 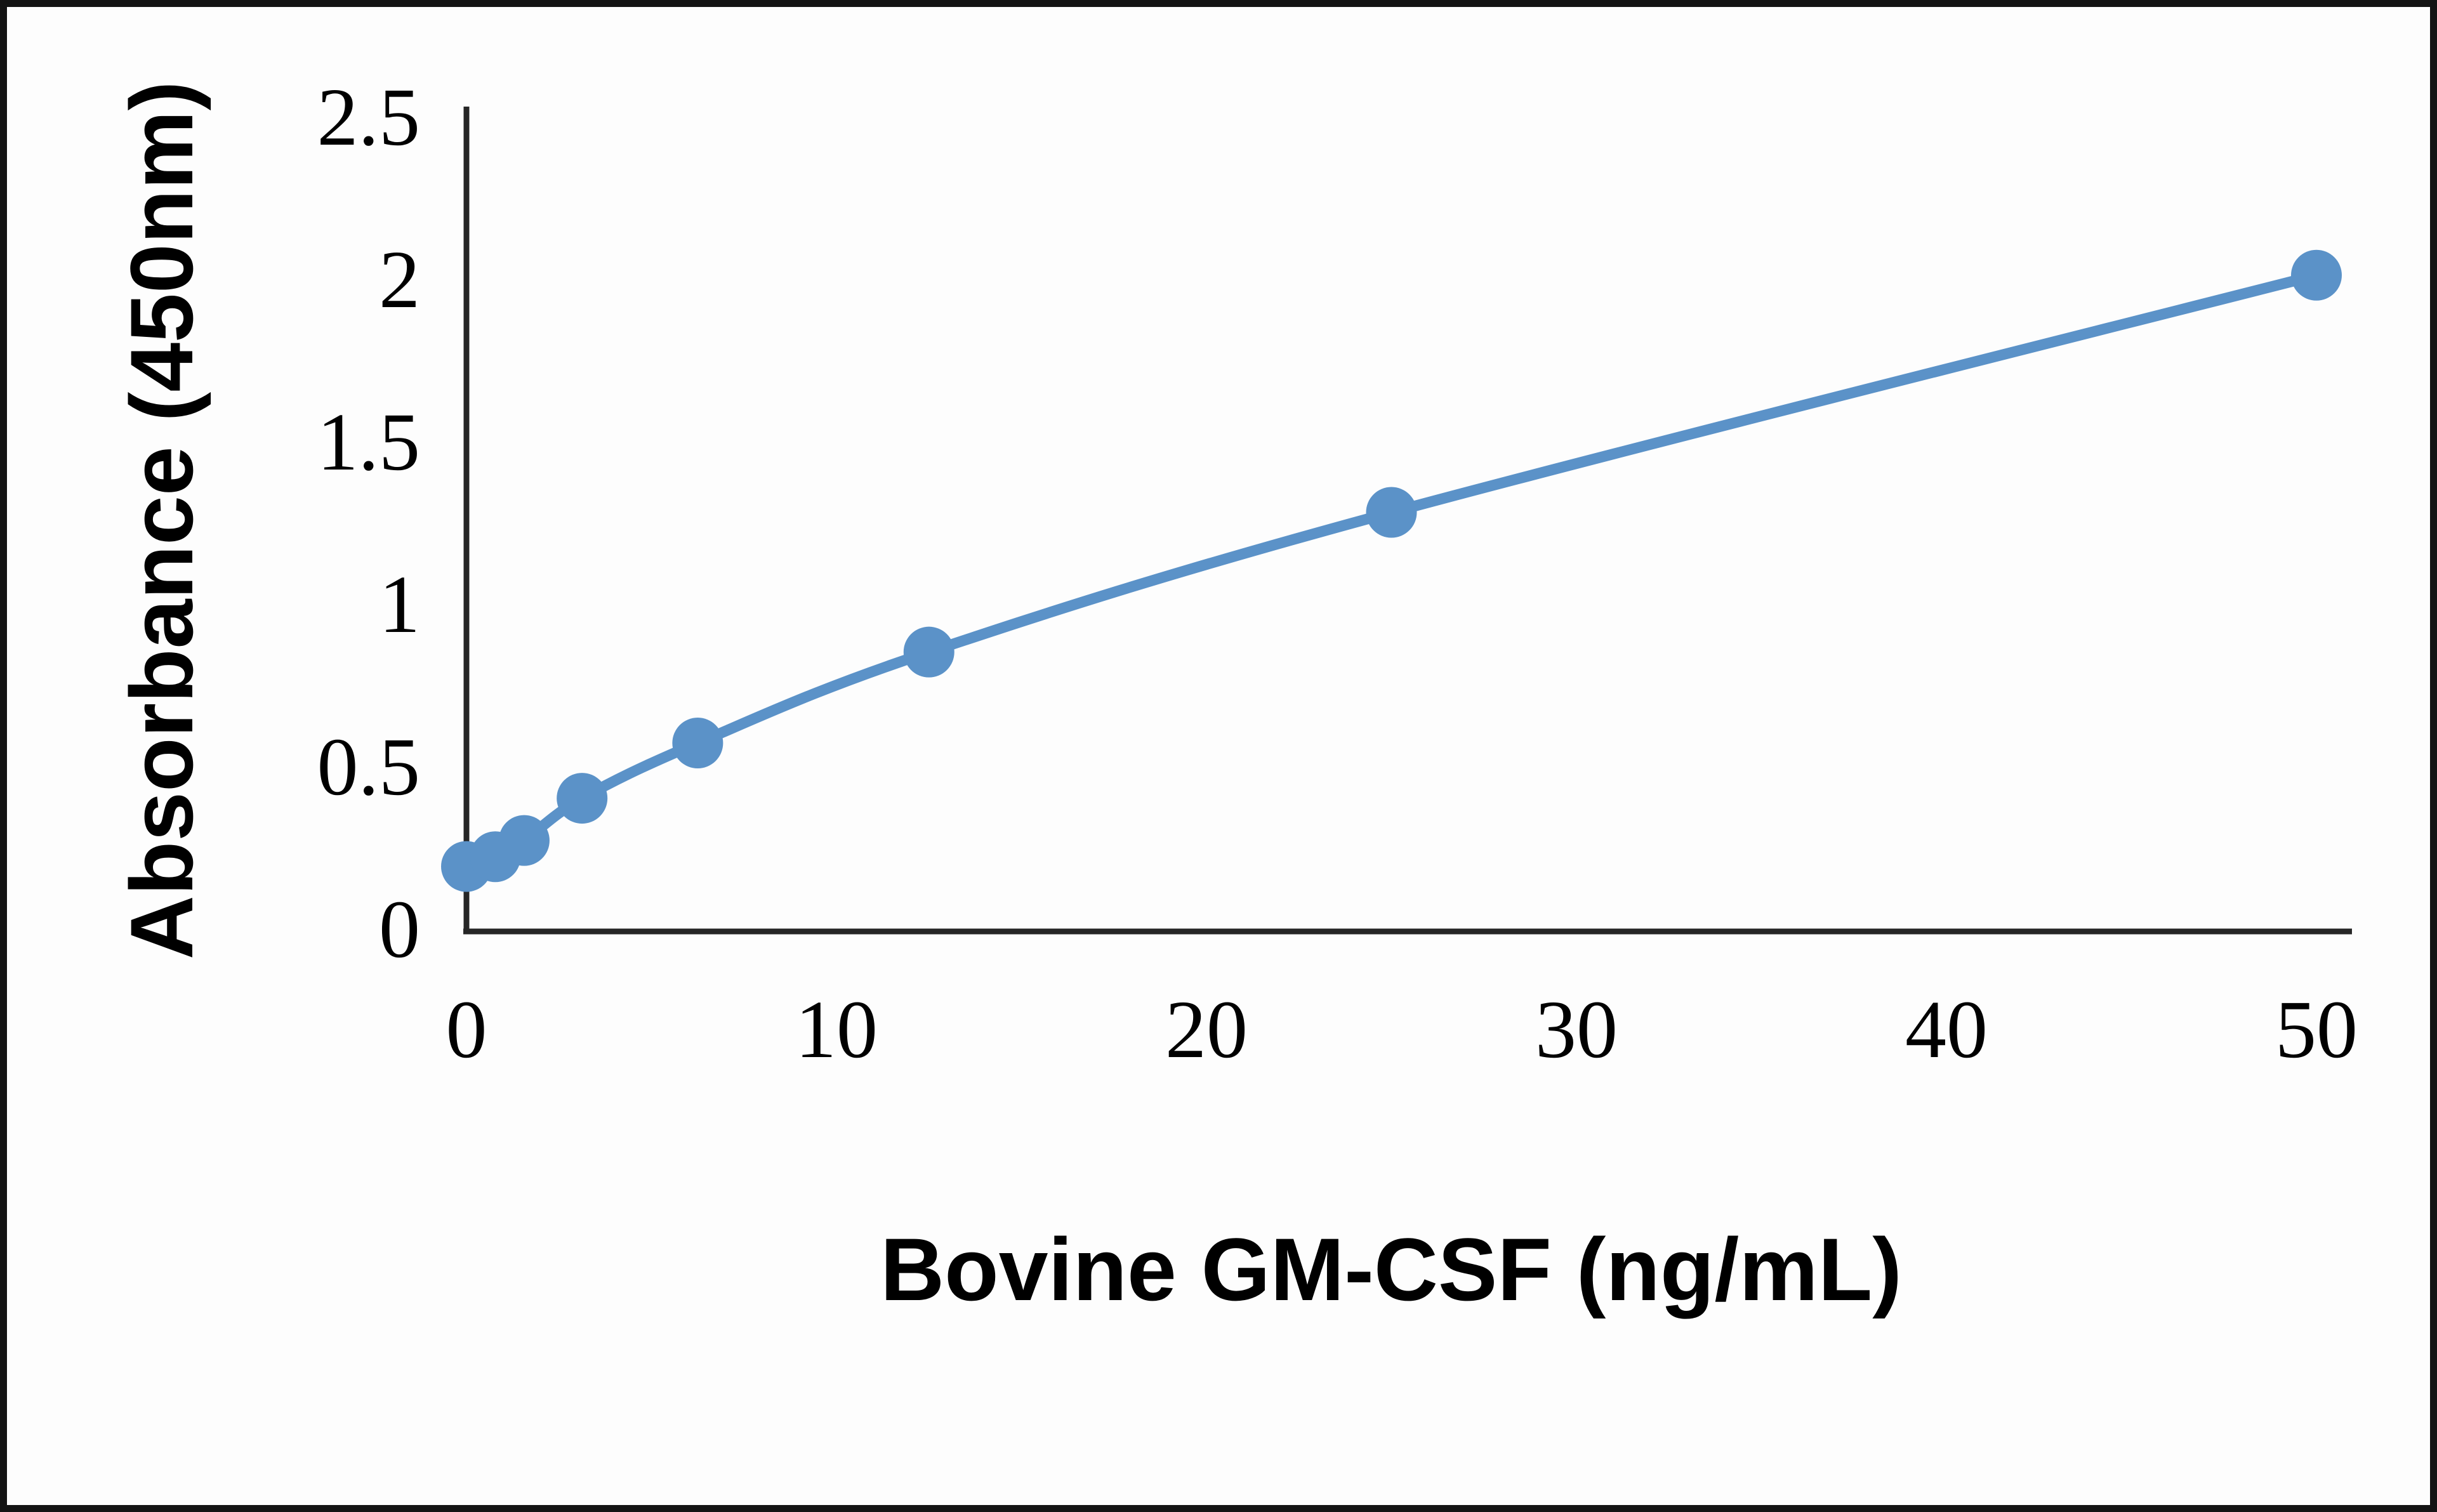 I want to click on y-axis-title: Absorbance (450nm), so click(x=161, y=521).